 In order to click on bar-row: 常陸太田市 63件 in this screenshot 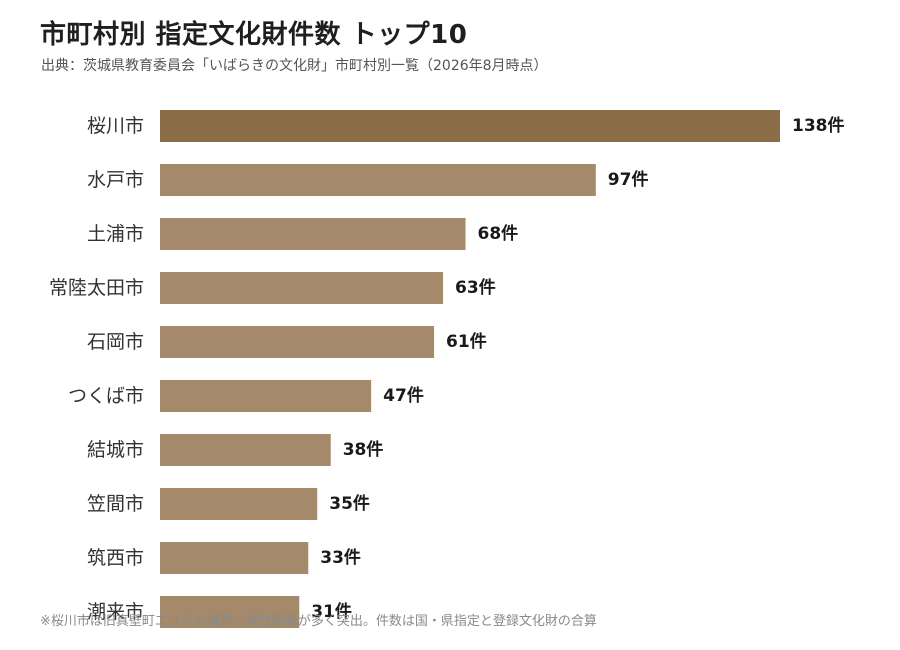, I will do `click(272, 288)`.